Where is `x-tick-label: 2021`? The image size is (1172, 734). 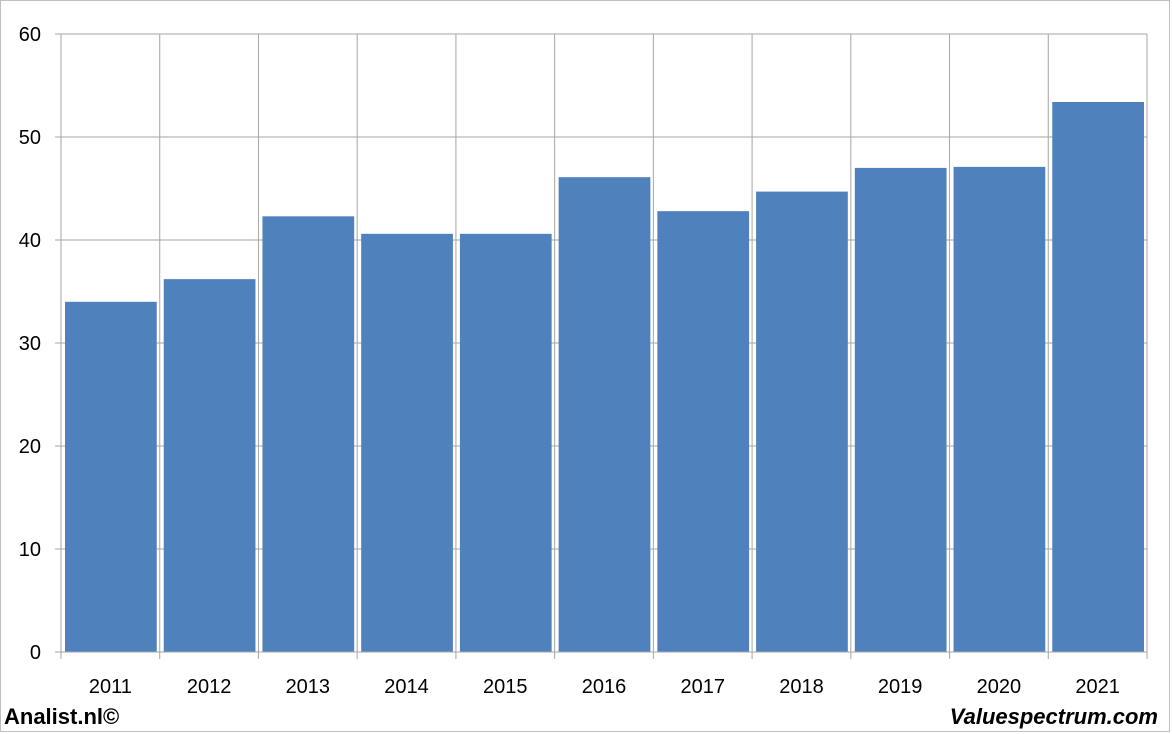 x-tick-label: 2021 is located at coordinates (1097, 687).